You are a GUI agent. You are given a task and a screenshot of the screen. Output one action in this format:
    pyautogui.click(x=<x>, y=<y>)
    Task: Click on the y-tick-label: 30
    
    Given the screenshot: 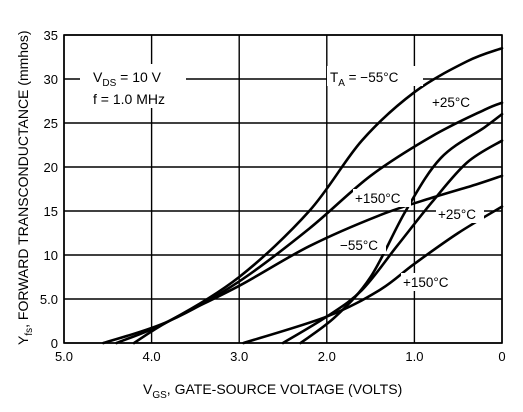 What is the action you would take?
    pyautogui.click(x=51, y=79)
    